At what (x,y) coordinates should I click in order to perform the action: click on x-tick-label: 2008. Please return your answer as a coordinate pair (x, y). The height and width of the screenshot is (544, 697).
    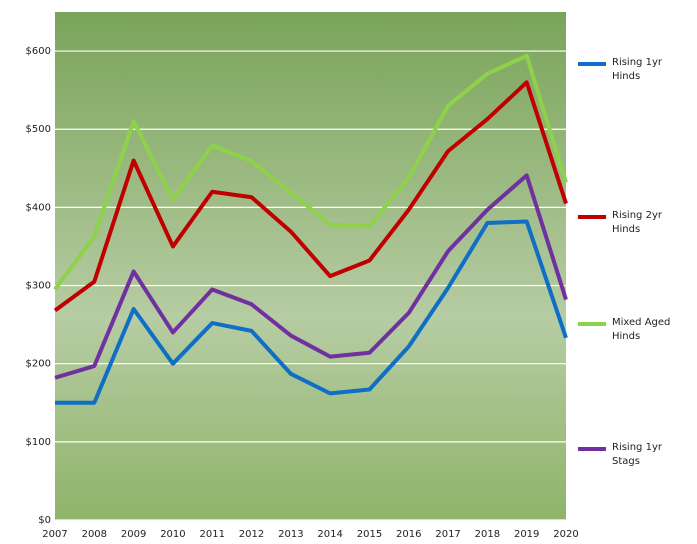
    Looking at the image, I should click on (94, 534).